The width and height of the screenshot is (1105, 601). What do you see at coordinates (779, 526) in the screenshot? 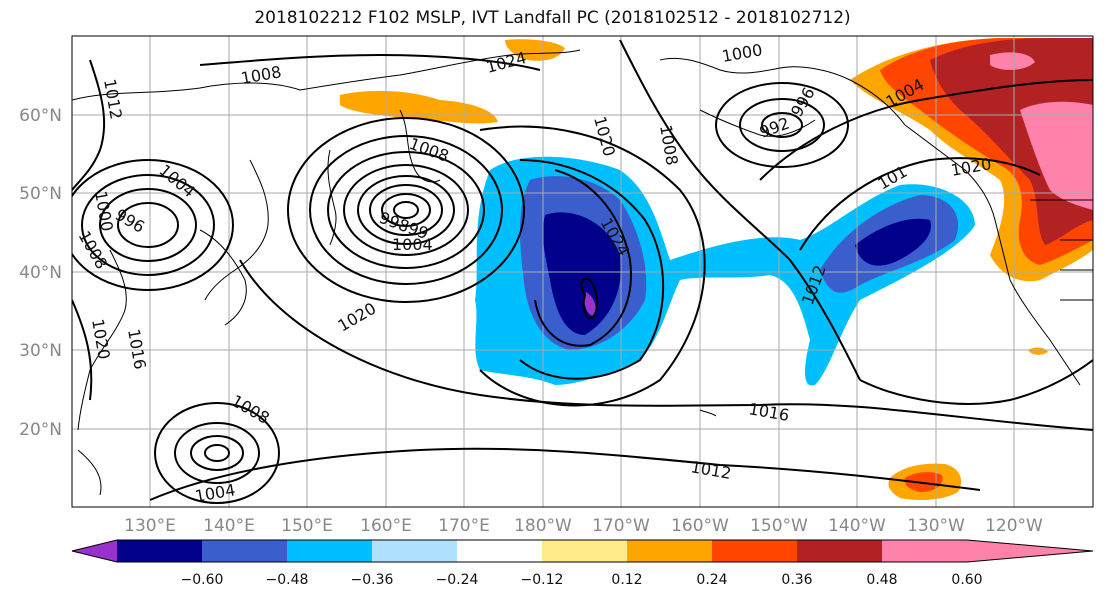
I see `lon-label: 150°W` at bounding box center [779, 526].